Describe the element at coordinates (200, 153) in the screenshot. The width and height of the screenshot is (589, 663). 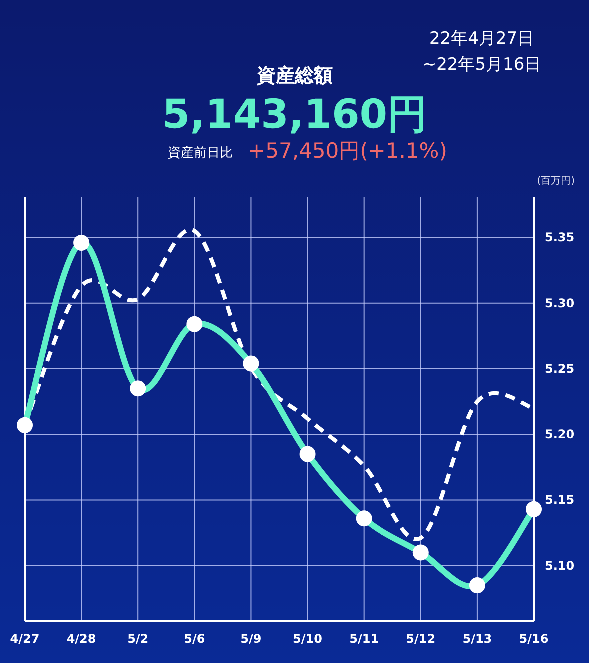
I see `text: 資産前日比` at that location.